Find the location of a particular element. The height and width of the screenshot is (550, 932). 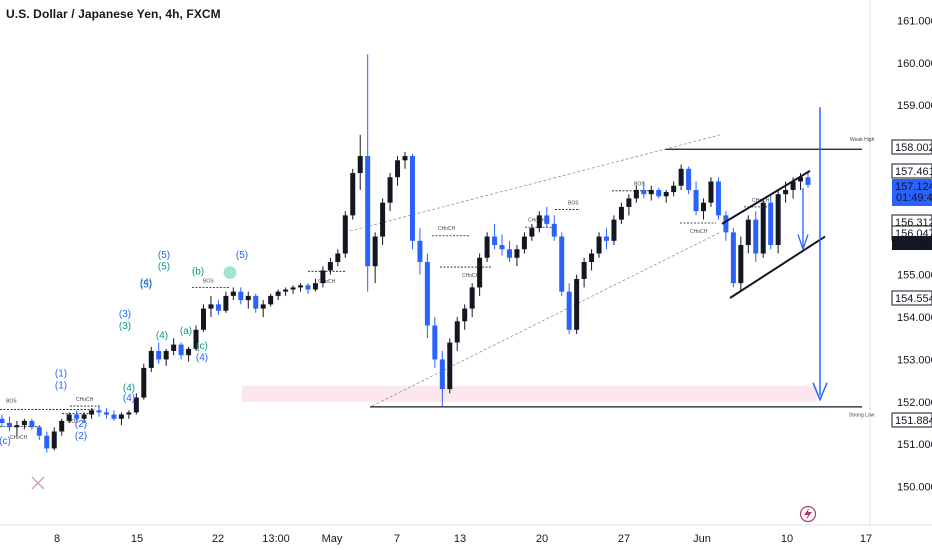

wave-label: (4) is located at coordinates (129, 388).